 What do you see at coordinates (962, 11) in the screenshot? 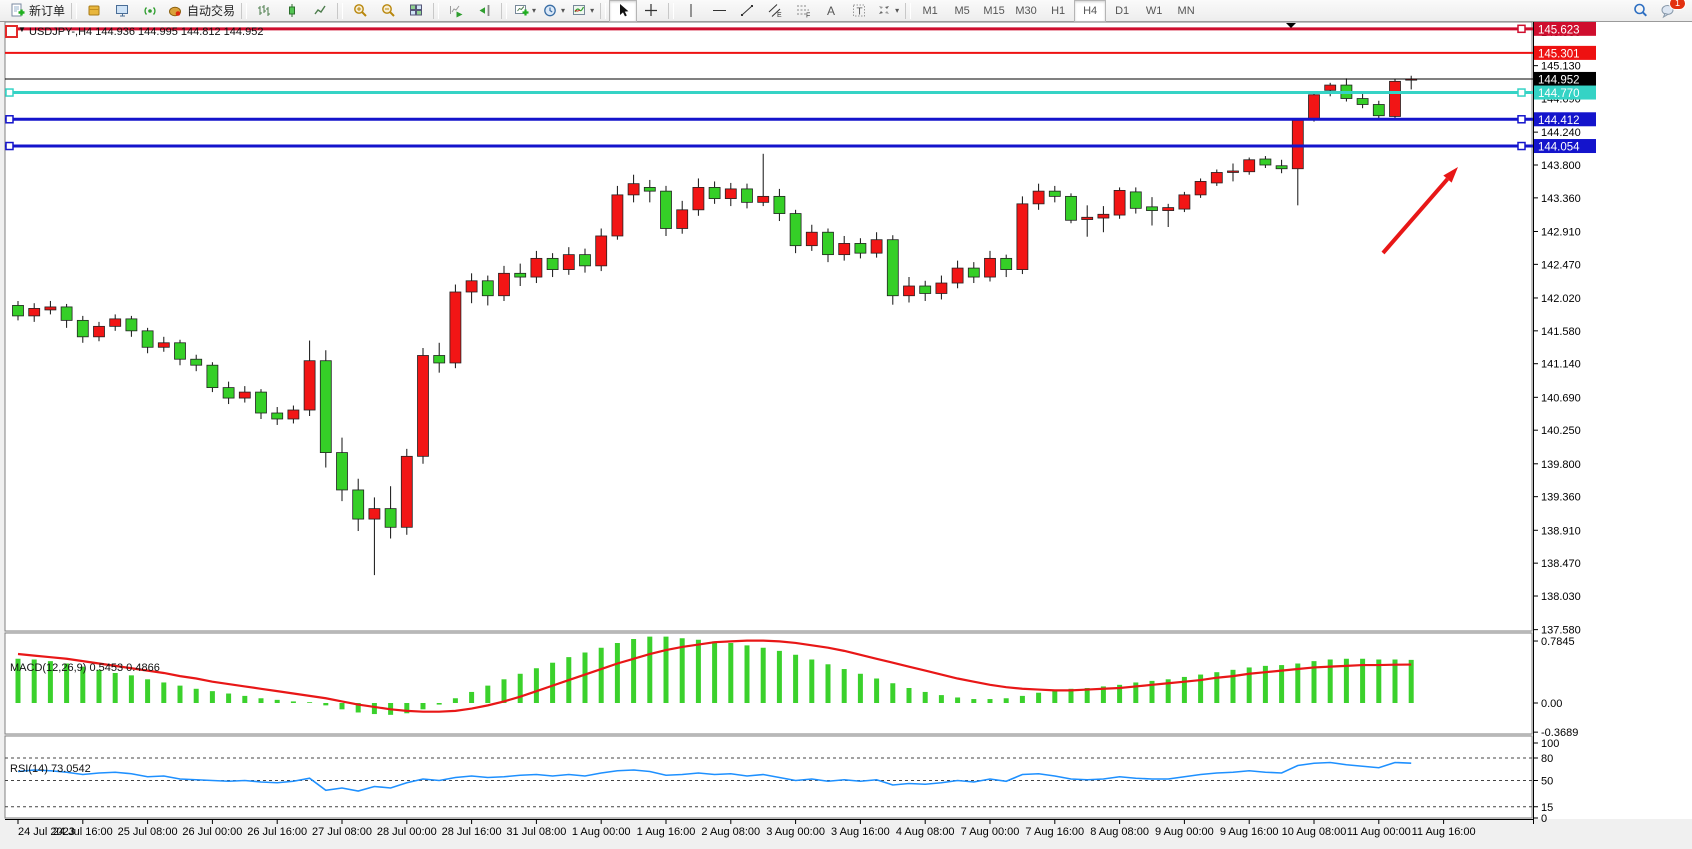
I see `tf-m5-button: M5` at bounding box center [962, 11].